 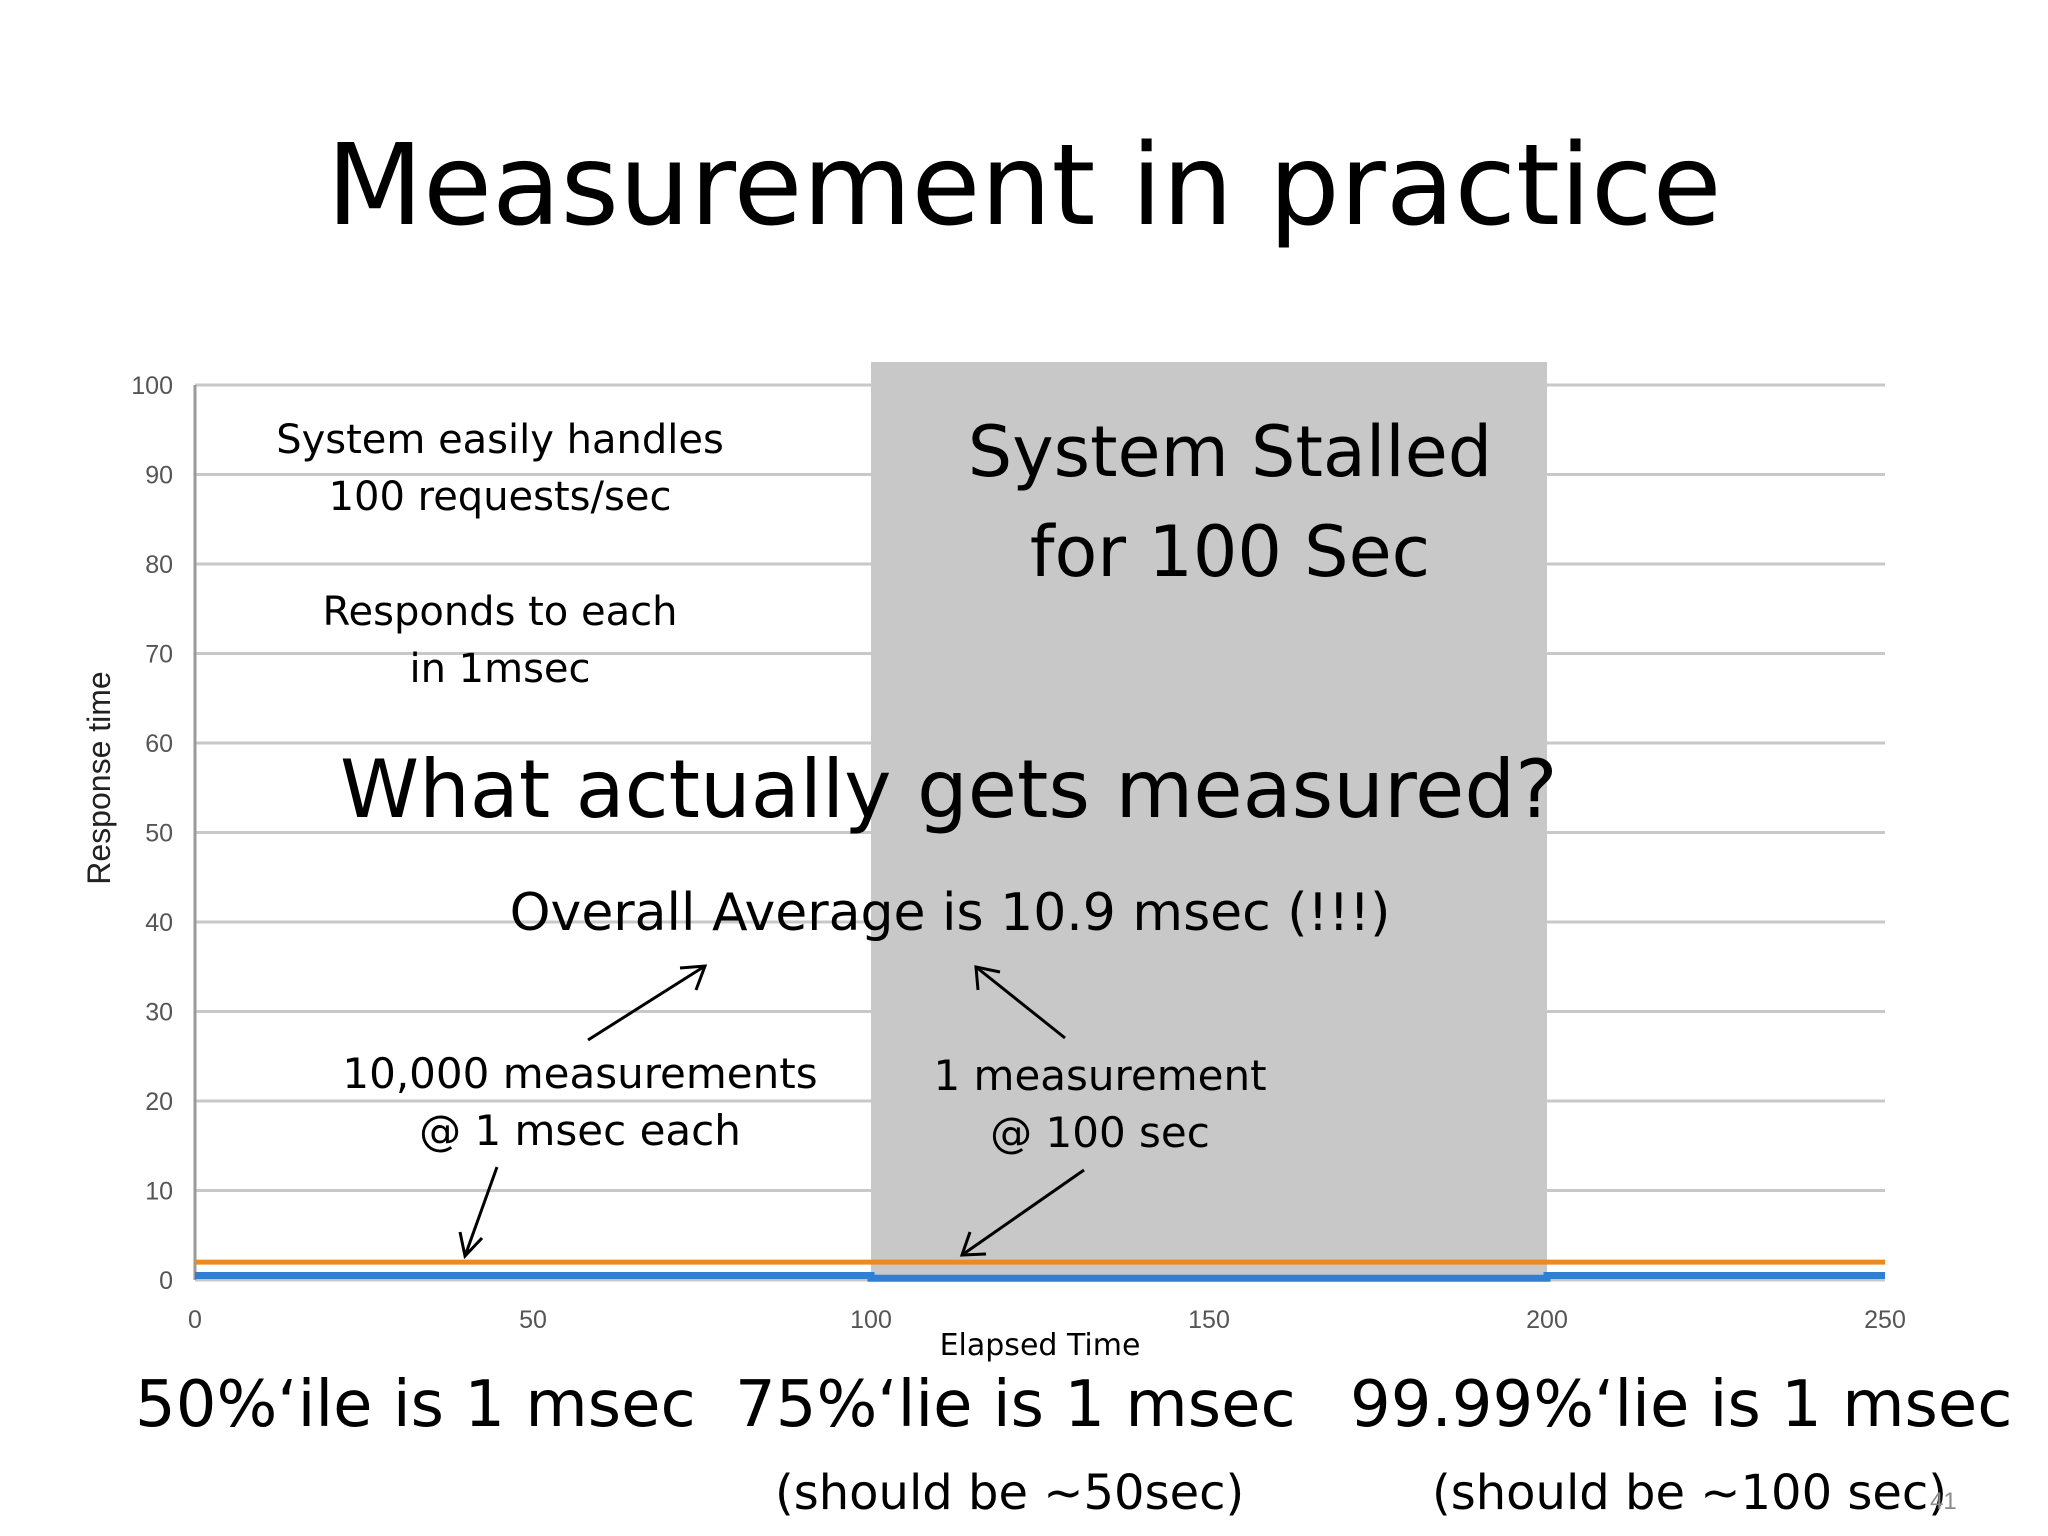 What do you see at coordinates (1015, 1405) in the screenshot?
I see `percentile-75: 75%‘lie is 1 msec` at bounding box center [1015, 1405].